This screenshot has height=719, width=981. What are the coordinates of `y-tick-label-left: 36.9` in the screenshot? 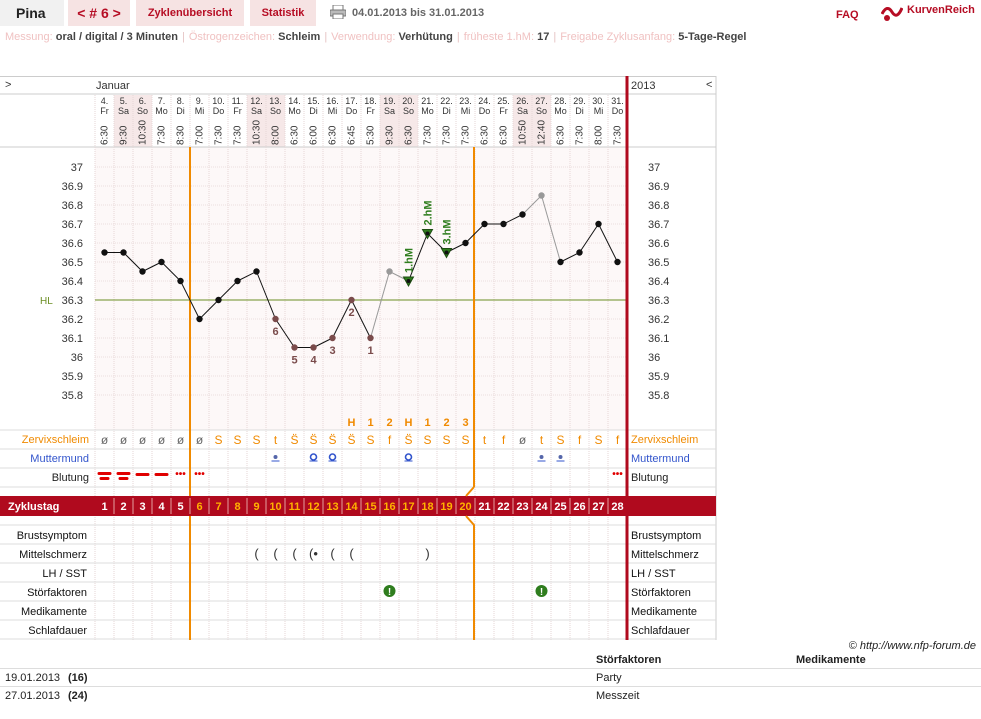 It's located at (72, 187).